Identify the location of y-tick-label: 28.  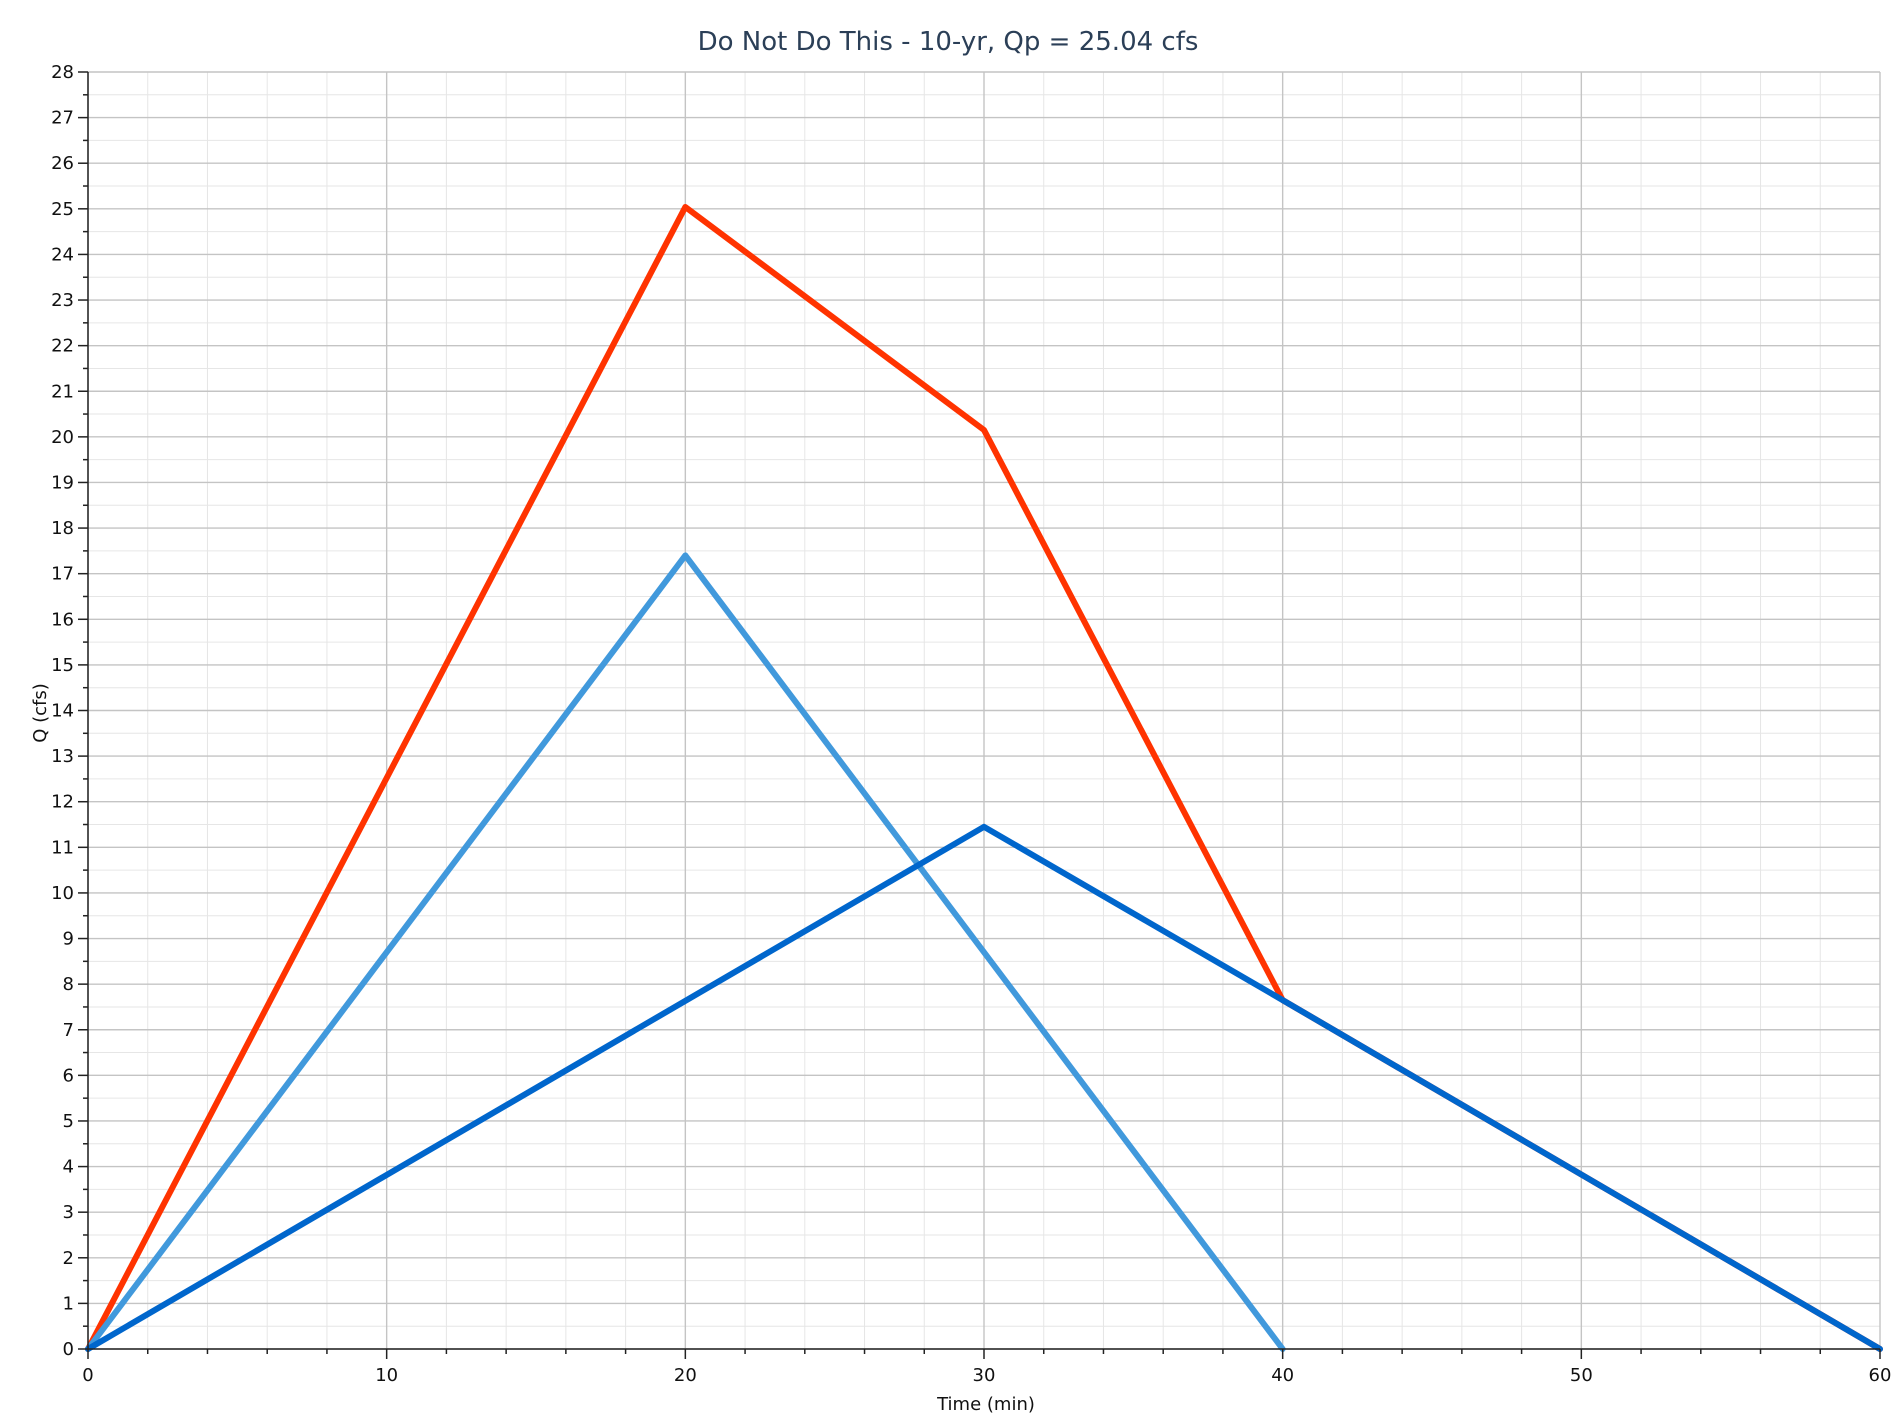
(62, 72).